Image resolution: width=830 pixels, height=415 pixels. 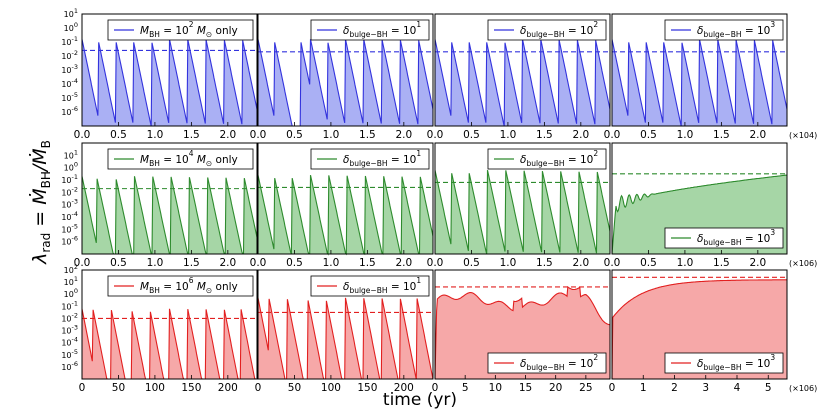 What do you see at coordinates (420, 400) in the screenshot?
I see `x-axis-label: time (yr)` at bounding box center [420, 400].